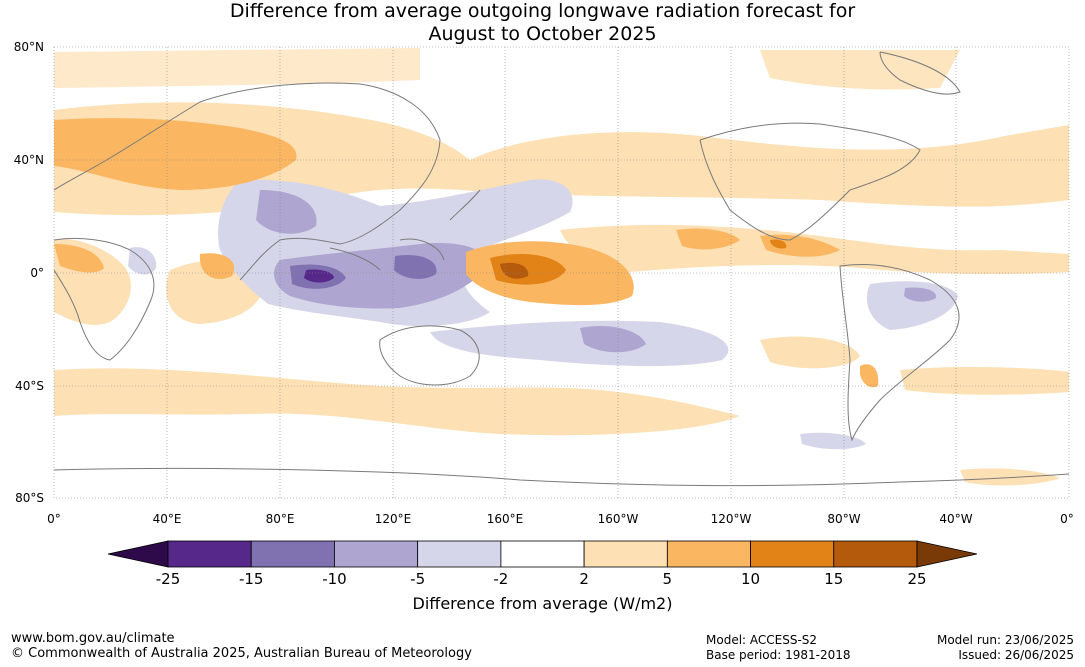 Image resolution: width=1085 pixels, height=667 pixels. I want to click on footer-model: Model: ACCESS-S2, so click(762, 640).